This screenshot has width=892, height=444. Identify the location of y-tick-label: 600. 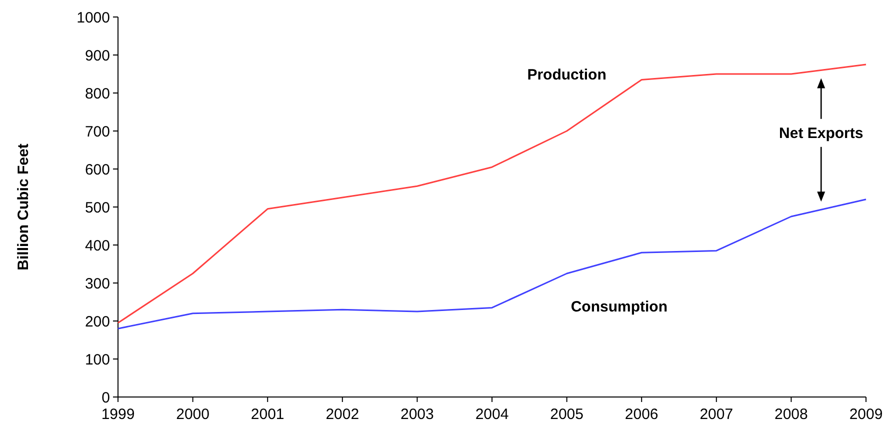
(97, 169).